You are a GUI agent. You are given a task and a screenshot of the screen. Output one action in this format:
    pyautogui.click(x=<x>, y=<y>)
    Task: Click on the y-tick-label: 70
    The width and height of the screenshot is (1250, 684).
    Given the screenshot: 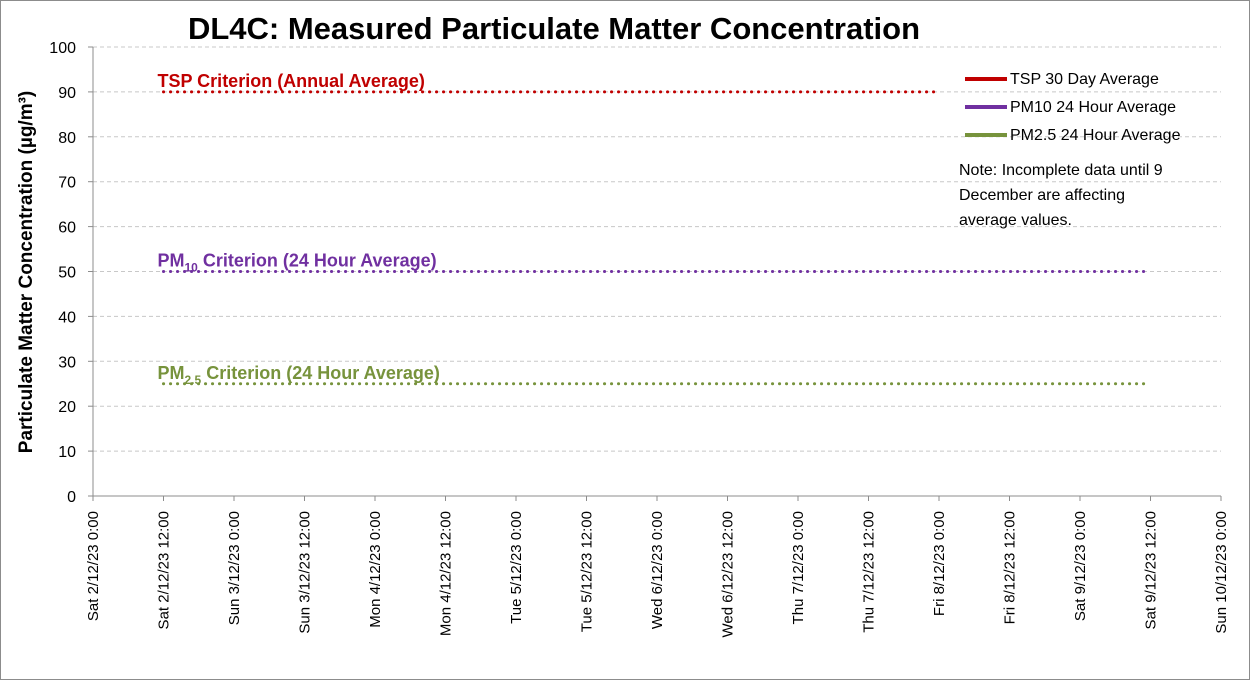 What is the action you would take?
    pyautogui.click(x=67, y=183)
    